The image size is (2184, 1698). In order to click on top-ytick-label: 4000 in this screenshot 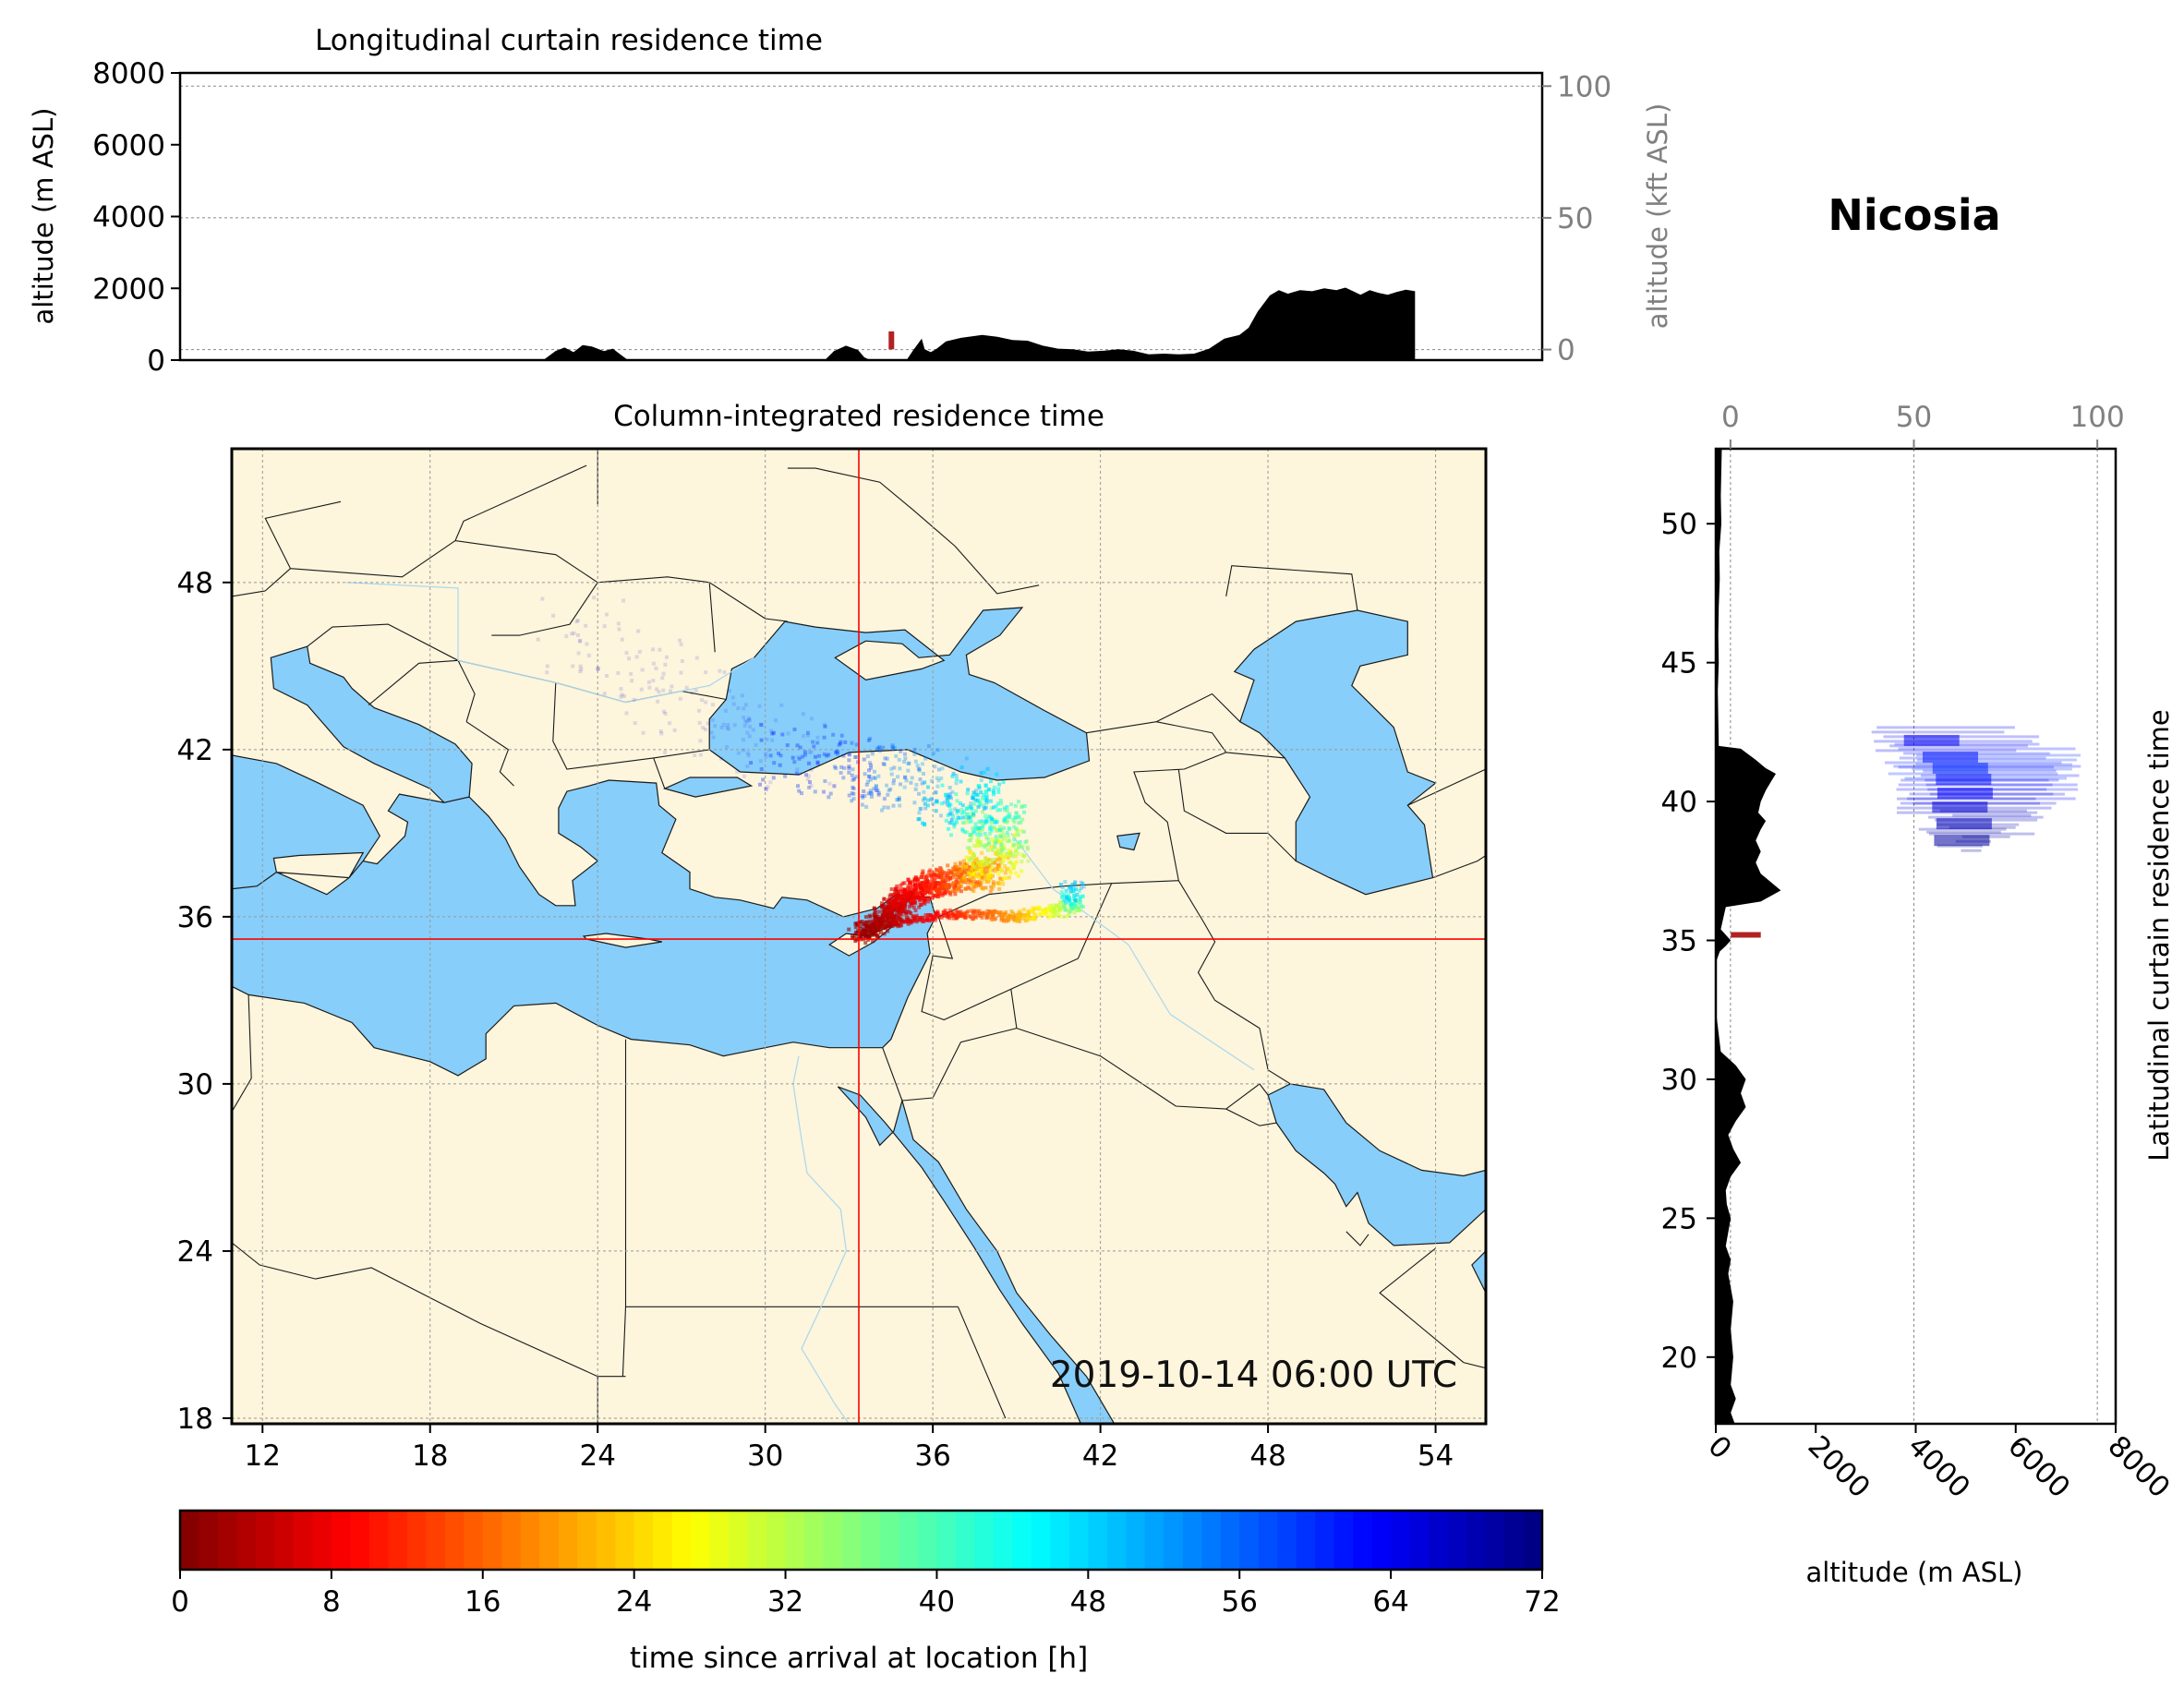, I will do `click(128, 218)`.